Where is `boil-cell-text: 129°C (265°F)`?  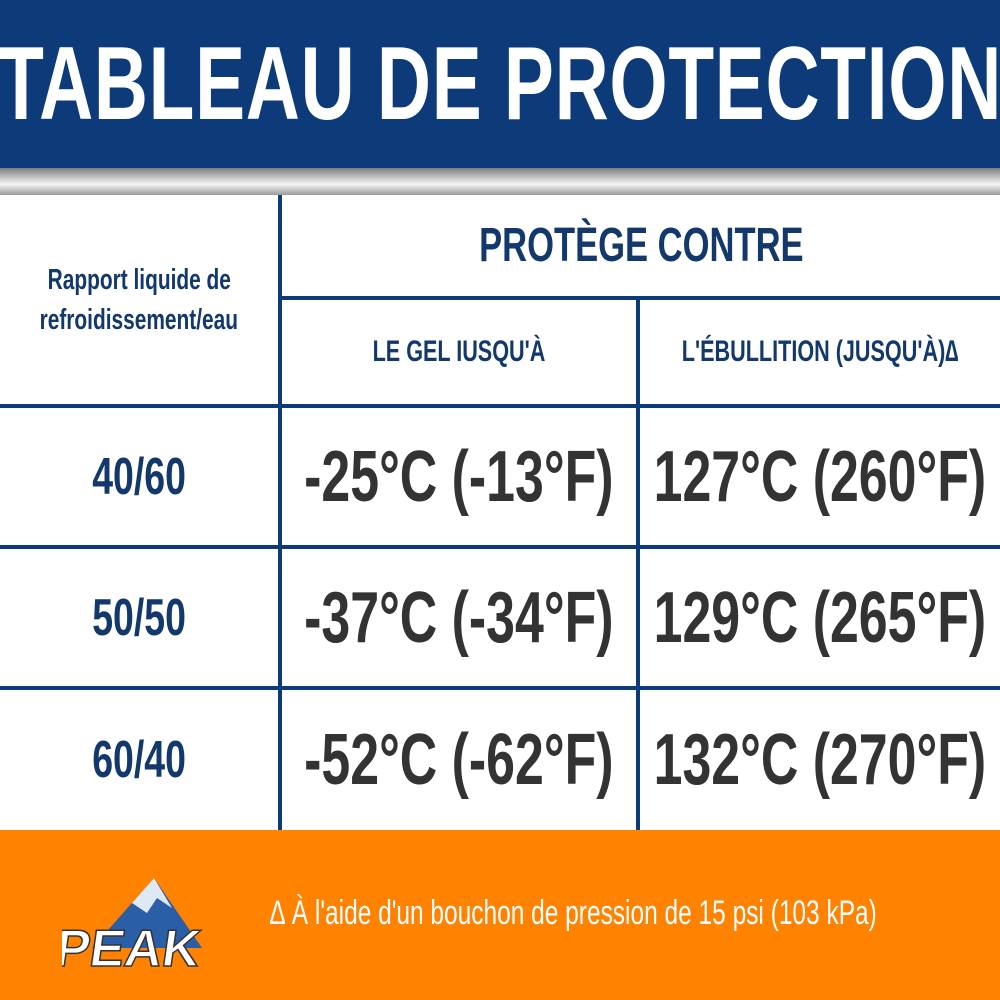
boil-cell-text: 129°C (265°F) is located at coordinates (820, 617).